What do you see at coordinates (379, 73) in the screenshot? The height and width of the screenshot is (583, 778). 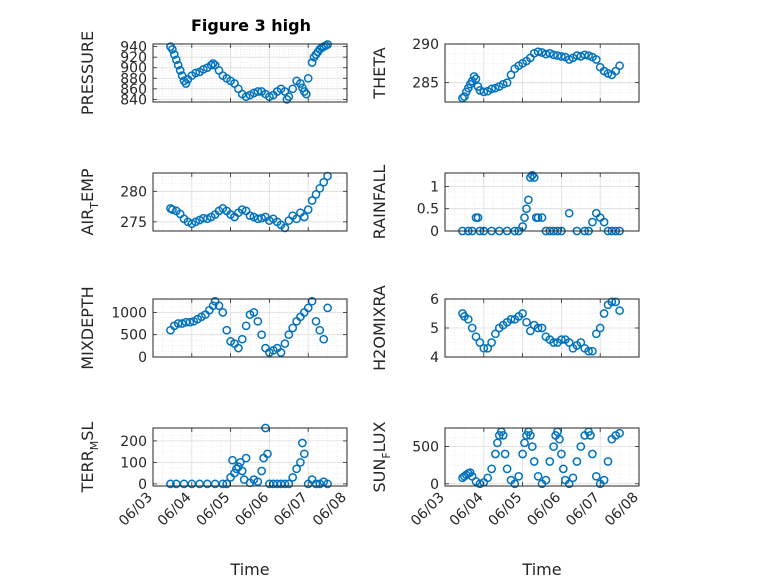 I see `panel-2-y-axis-label: THETA` at bounding box center [379, 73].